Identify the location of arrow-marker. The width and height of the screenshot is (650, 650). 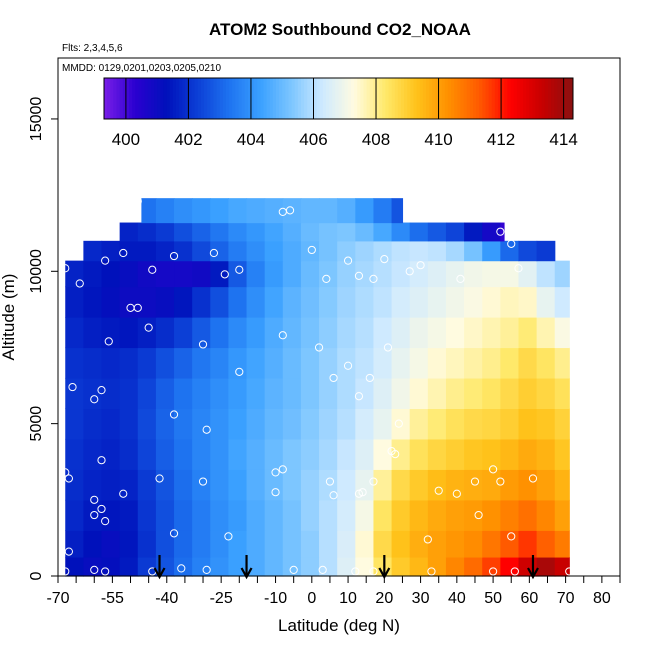
(159, 567).